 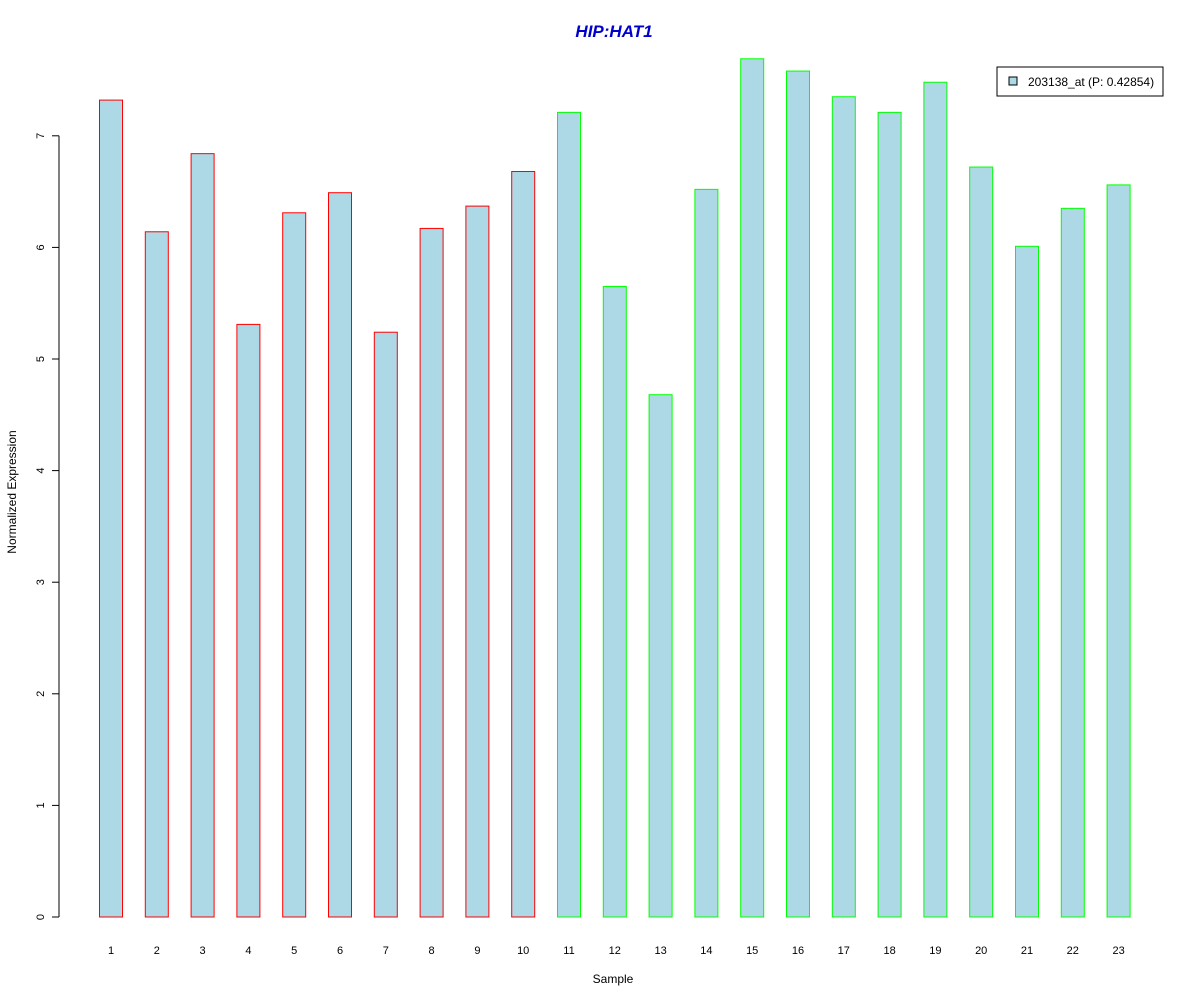 I want to click on y-tick-label: 3, so click(x=41, y=582).